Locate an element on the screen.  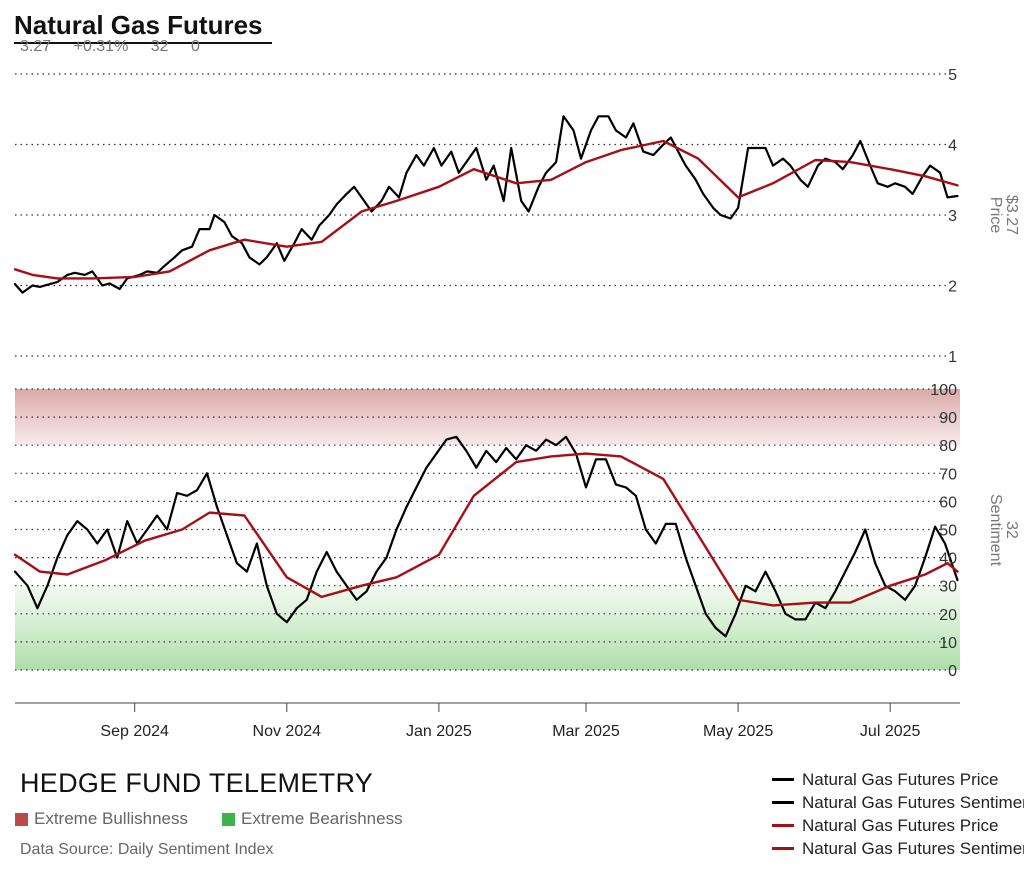
sentiment-axis-title: Sentiment 32 is located at coordinates (1003, 530).